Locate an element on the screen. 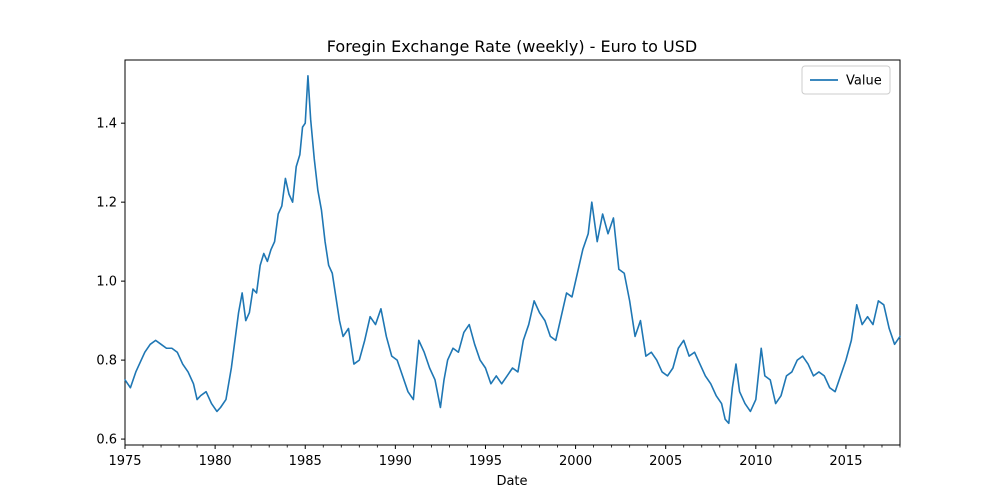 The width and height of the screenshot is (1000, 500). x-axis-label: Date is located at coordinates (511, 481).